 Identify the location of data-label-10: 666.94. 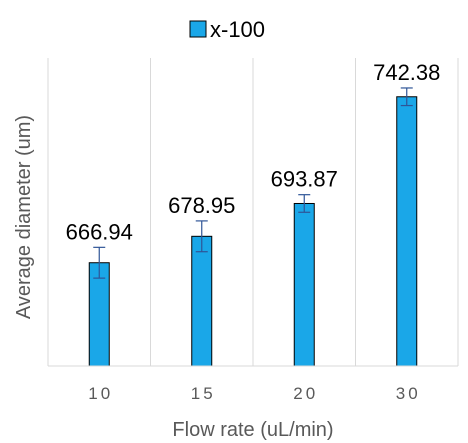
(99, 231).